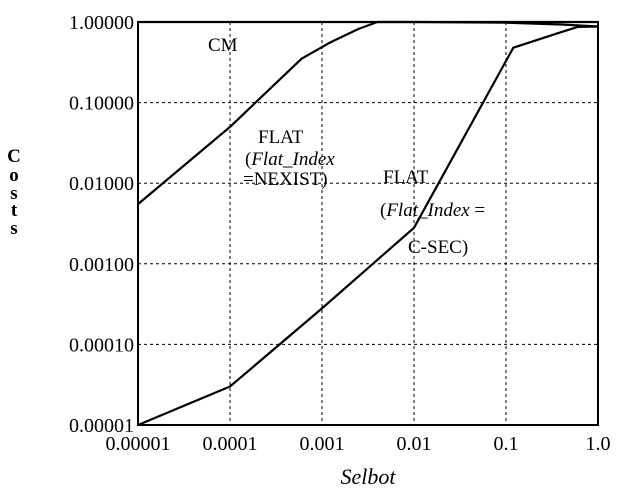 This screenshot has height=500, width=625. Describe the element at coordinates (14, 210) in the screenshot. I see `y-axis-label-char: t` at that location.